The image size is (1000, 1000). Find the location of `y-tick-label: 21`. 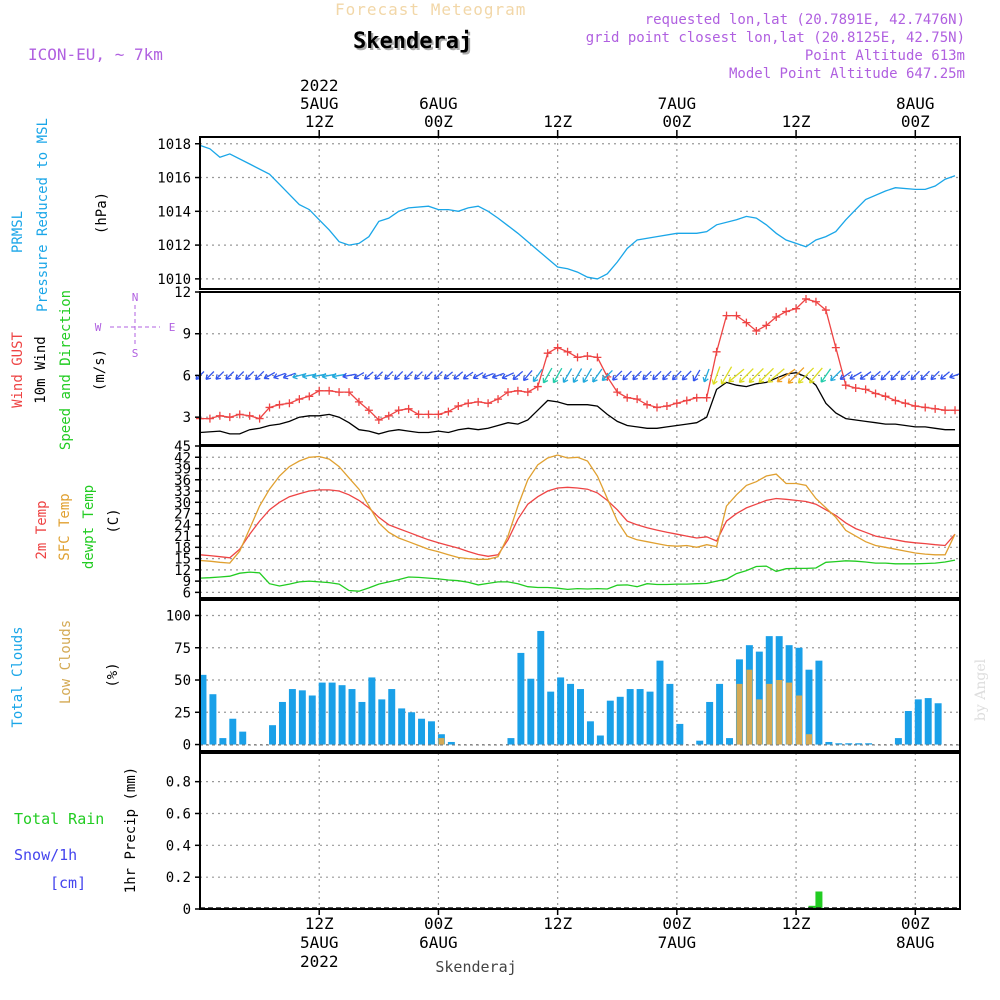

y-tick-label: 21 is located at coordinates (182, 537).